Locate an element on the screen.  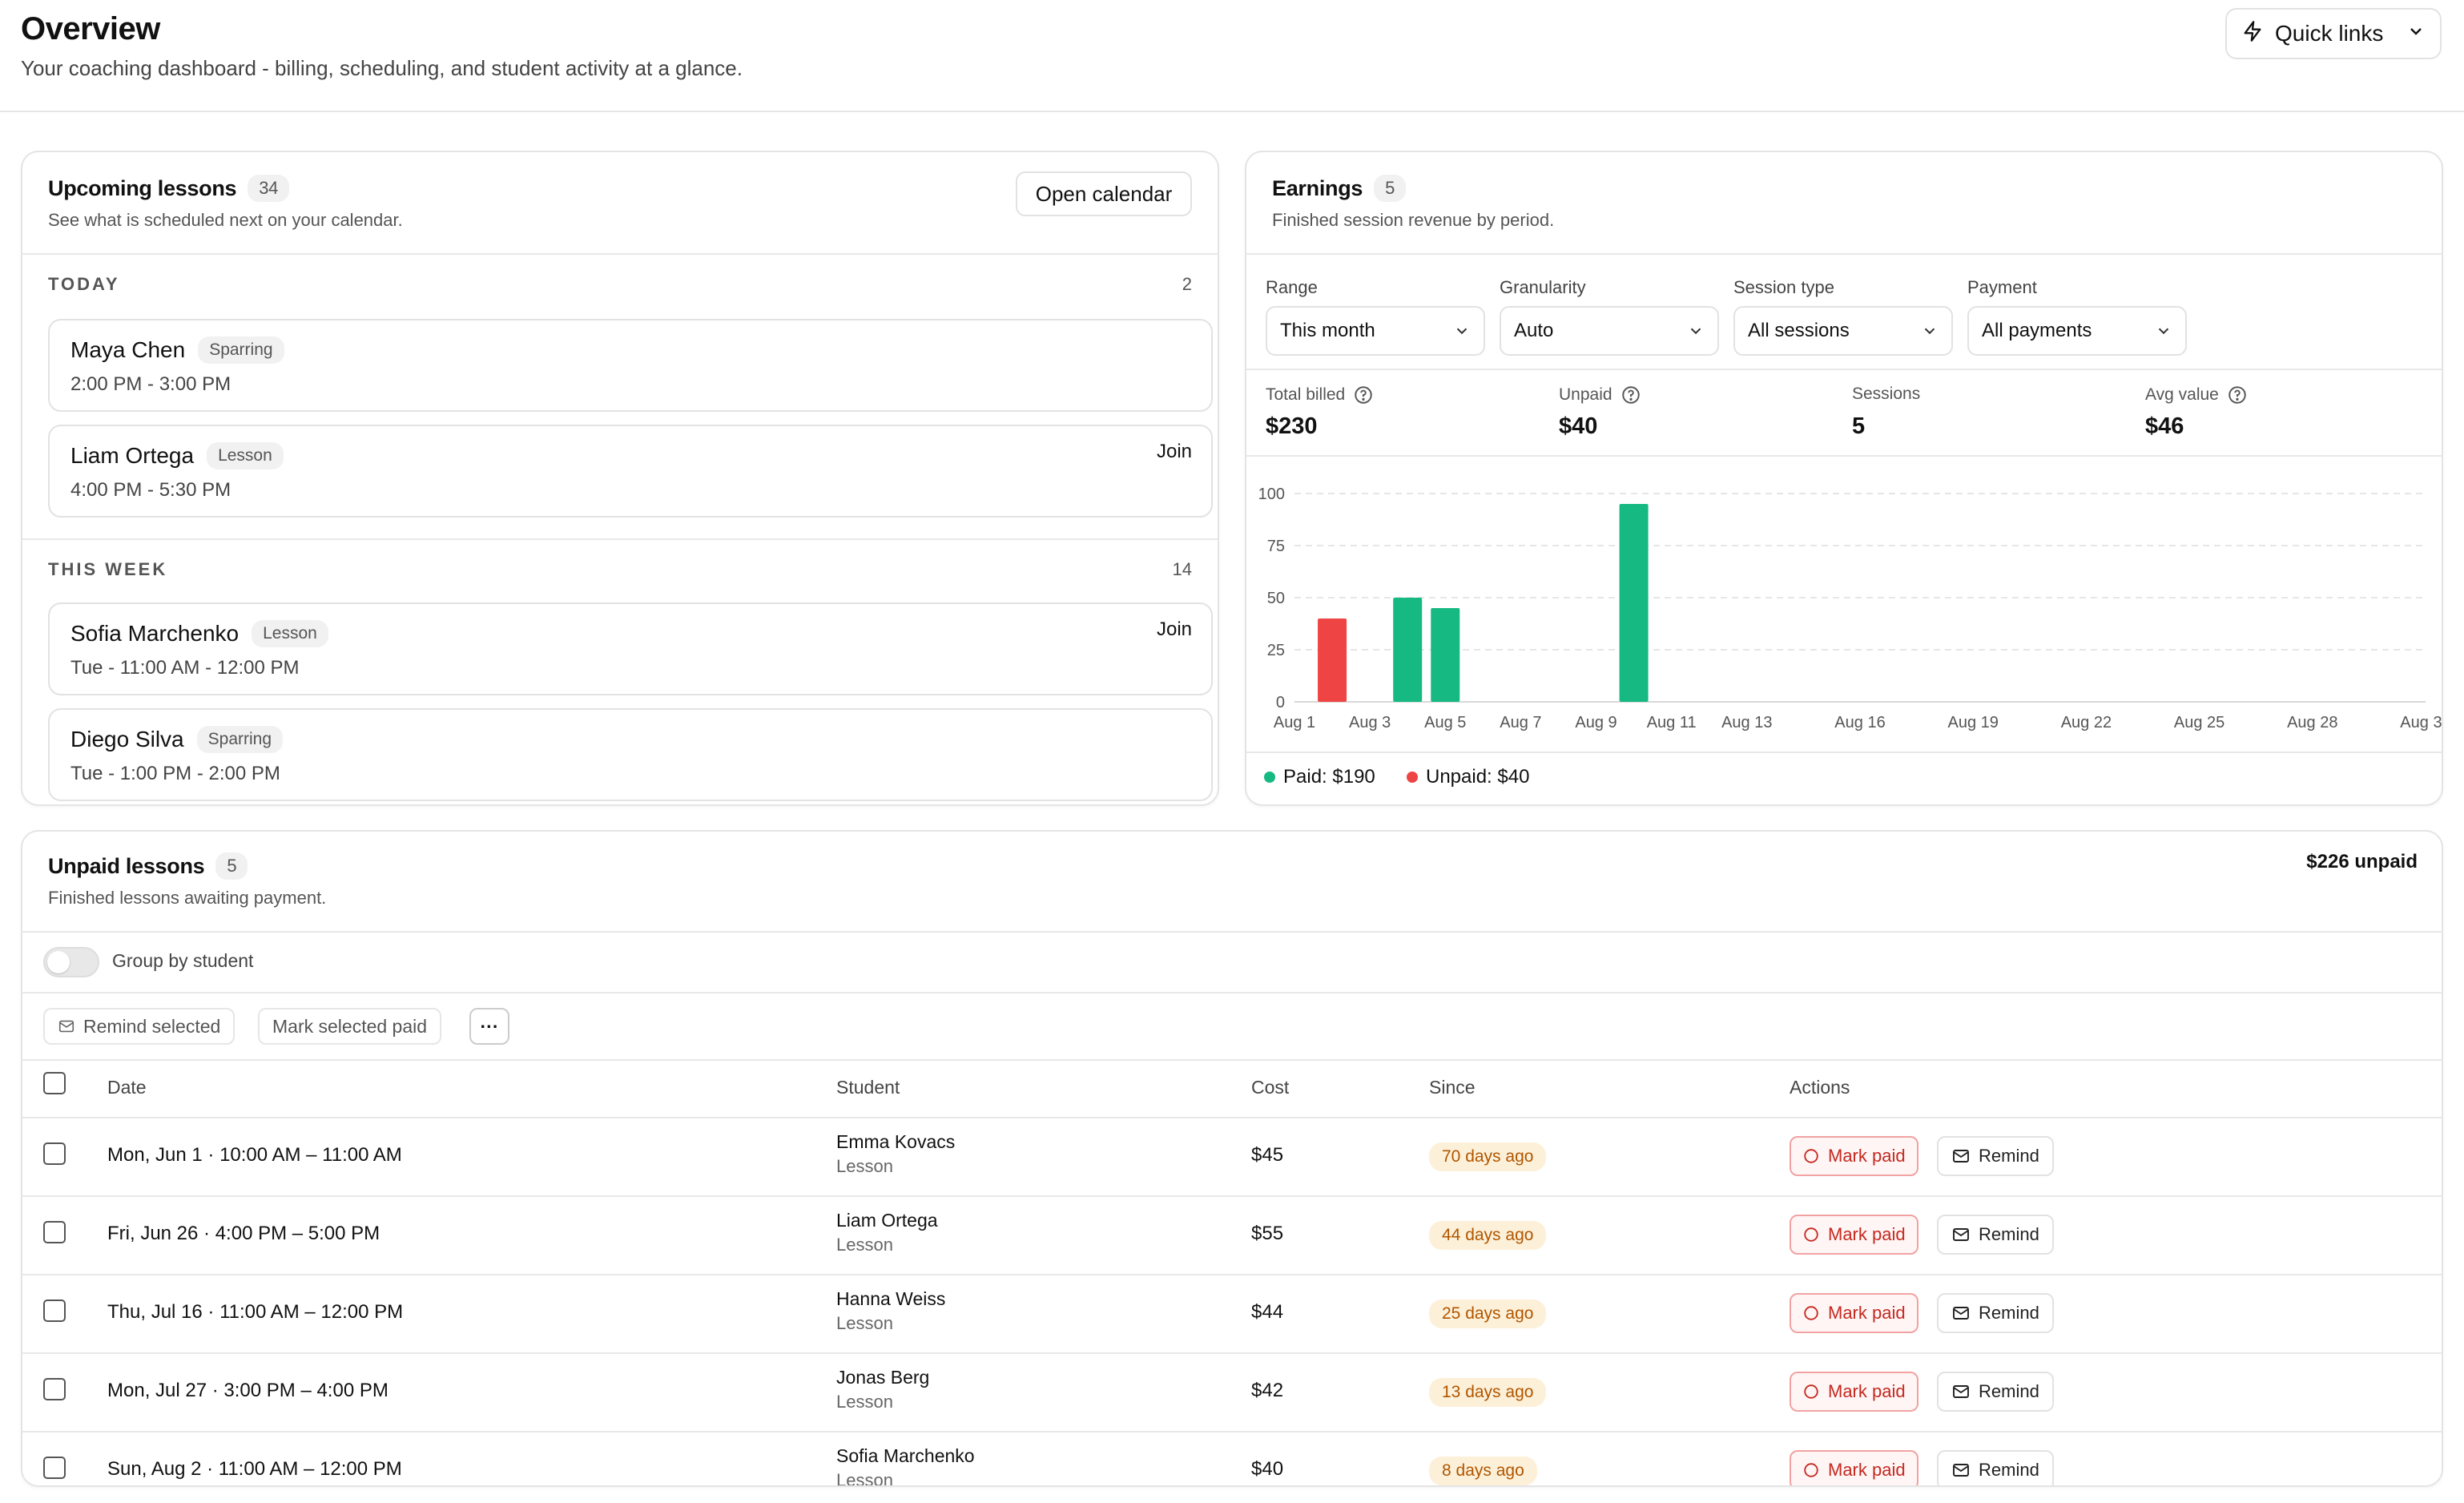
y-tick-label: 0 is located at coordinates (1280, 702).